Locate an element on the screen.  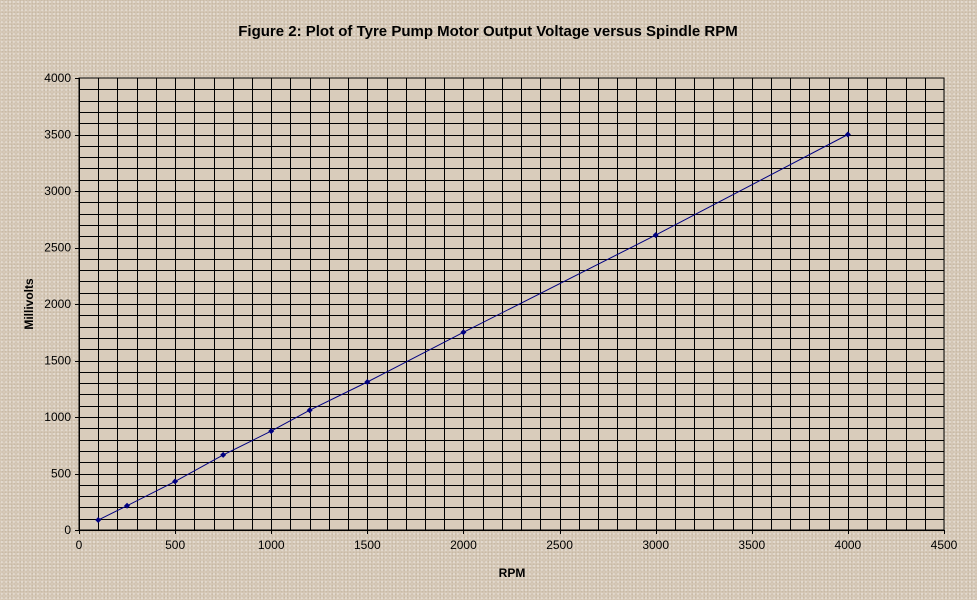
y-tick-label: 500 is located at coordinates (61, 474).